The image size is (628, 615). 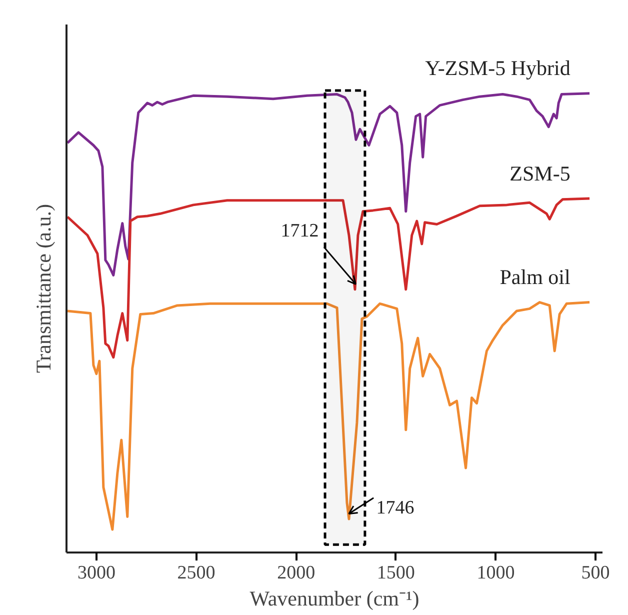 I want to click on x-tick-label: 3000, so click(x=96, y=573).